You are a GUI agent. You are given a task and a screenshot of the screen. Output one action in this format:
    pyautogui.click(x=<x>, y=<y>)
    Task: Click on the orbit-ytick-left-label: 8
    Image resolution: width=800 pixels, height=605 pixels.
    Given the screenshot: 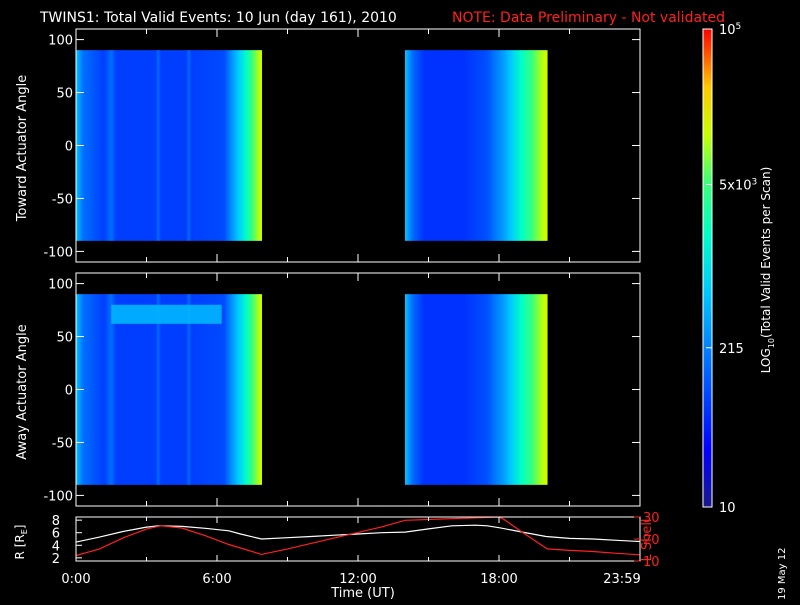 What is the action you would take?
    pyautogui.click(x=56, y=521)
    